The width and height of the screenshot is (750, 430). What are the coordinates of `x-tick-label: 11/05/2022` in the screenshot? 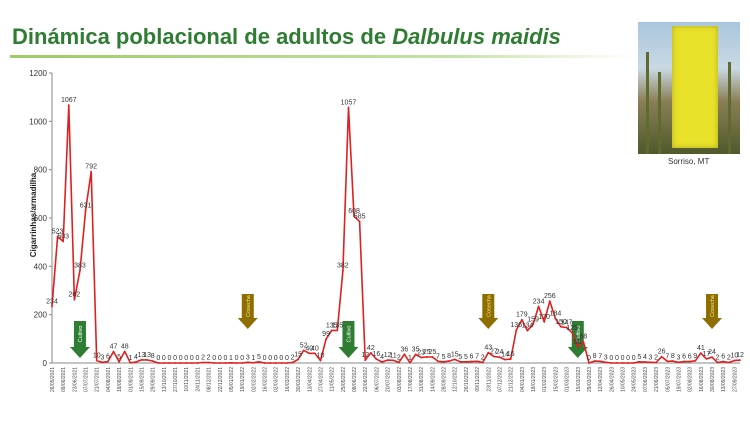 It's located at (333, 379).